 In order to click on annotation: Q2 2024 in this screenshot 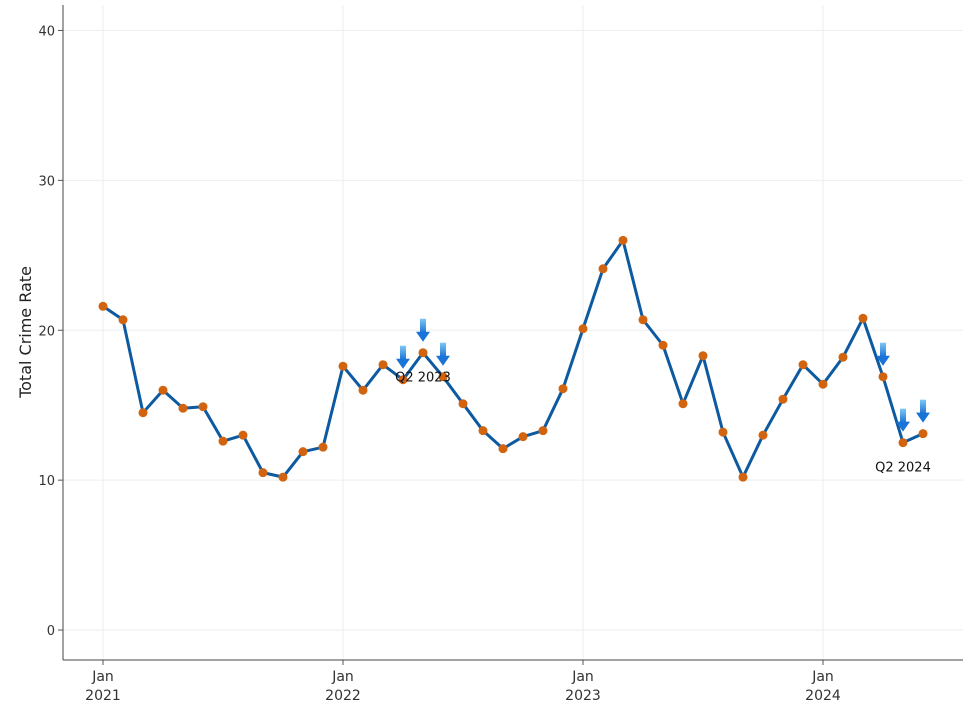, I will do `click(903, 468)`.